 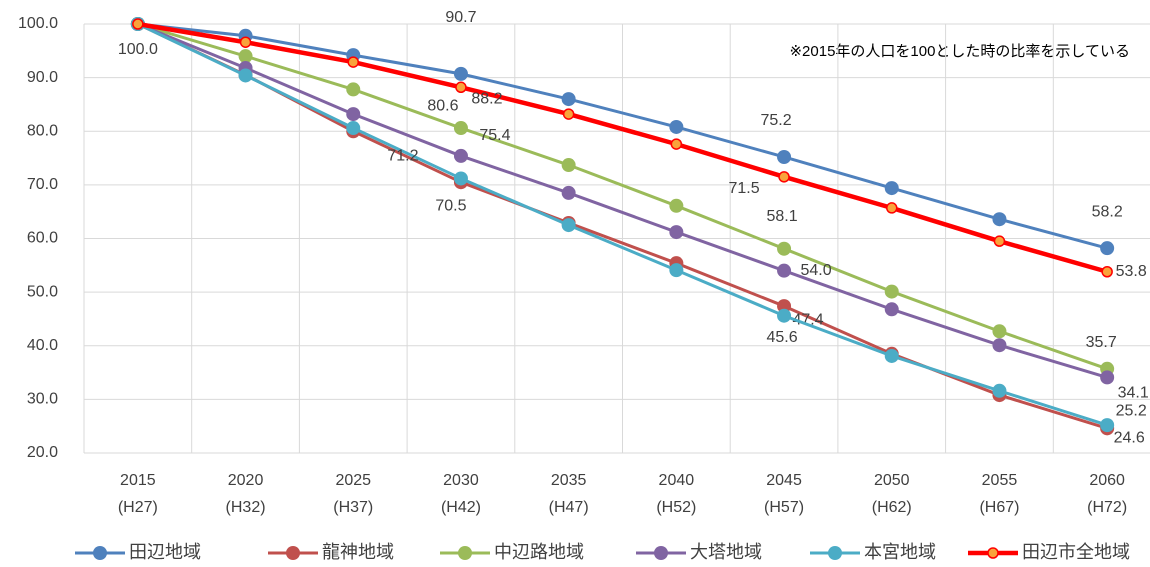 What do you see at coordinates (569, 507) in the screenshot?
I see `x-tick-sublabel: (H47)` at bounding box center [569, 507].